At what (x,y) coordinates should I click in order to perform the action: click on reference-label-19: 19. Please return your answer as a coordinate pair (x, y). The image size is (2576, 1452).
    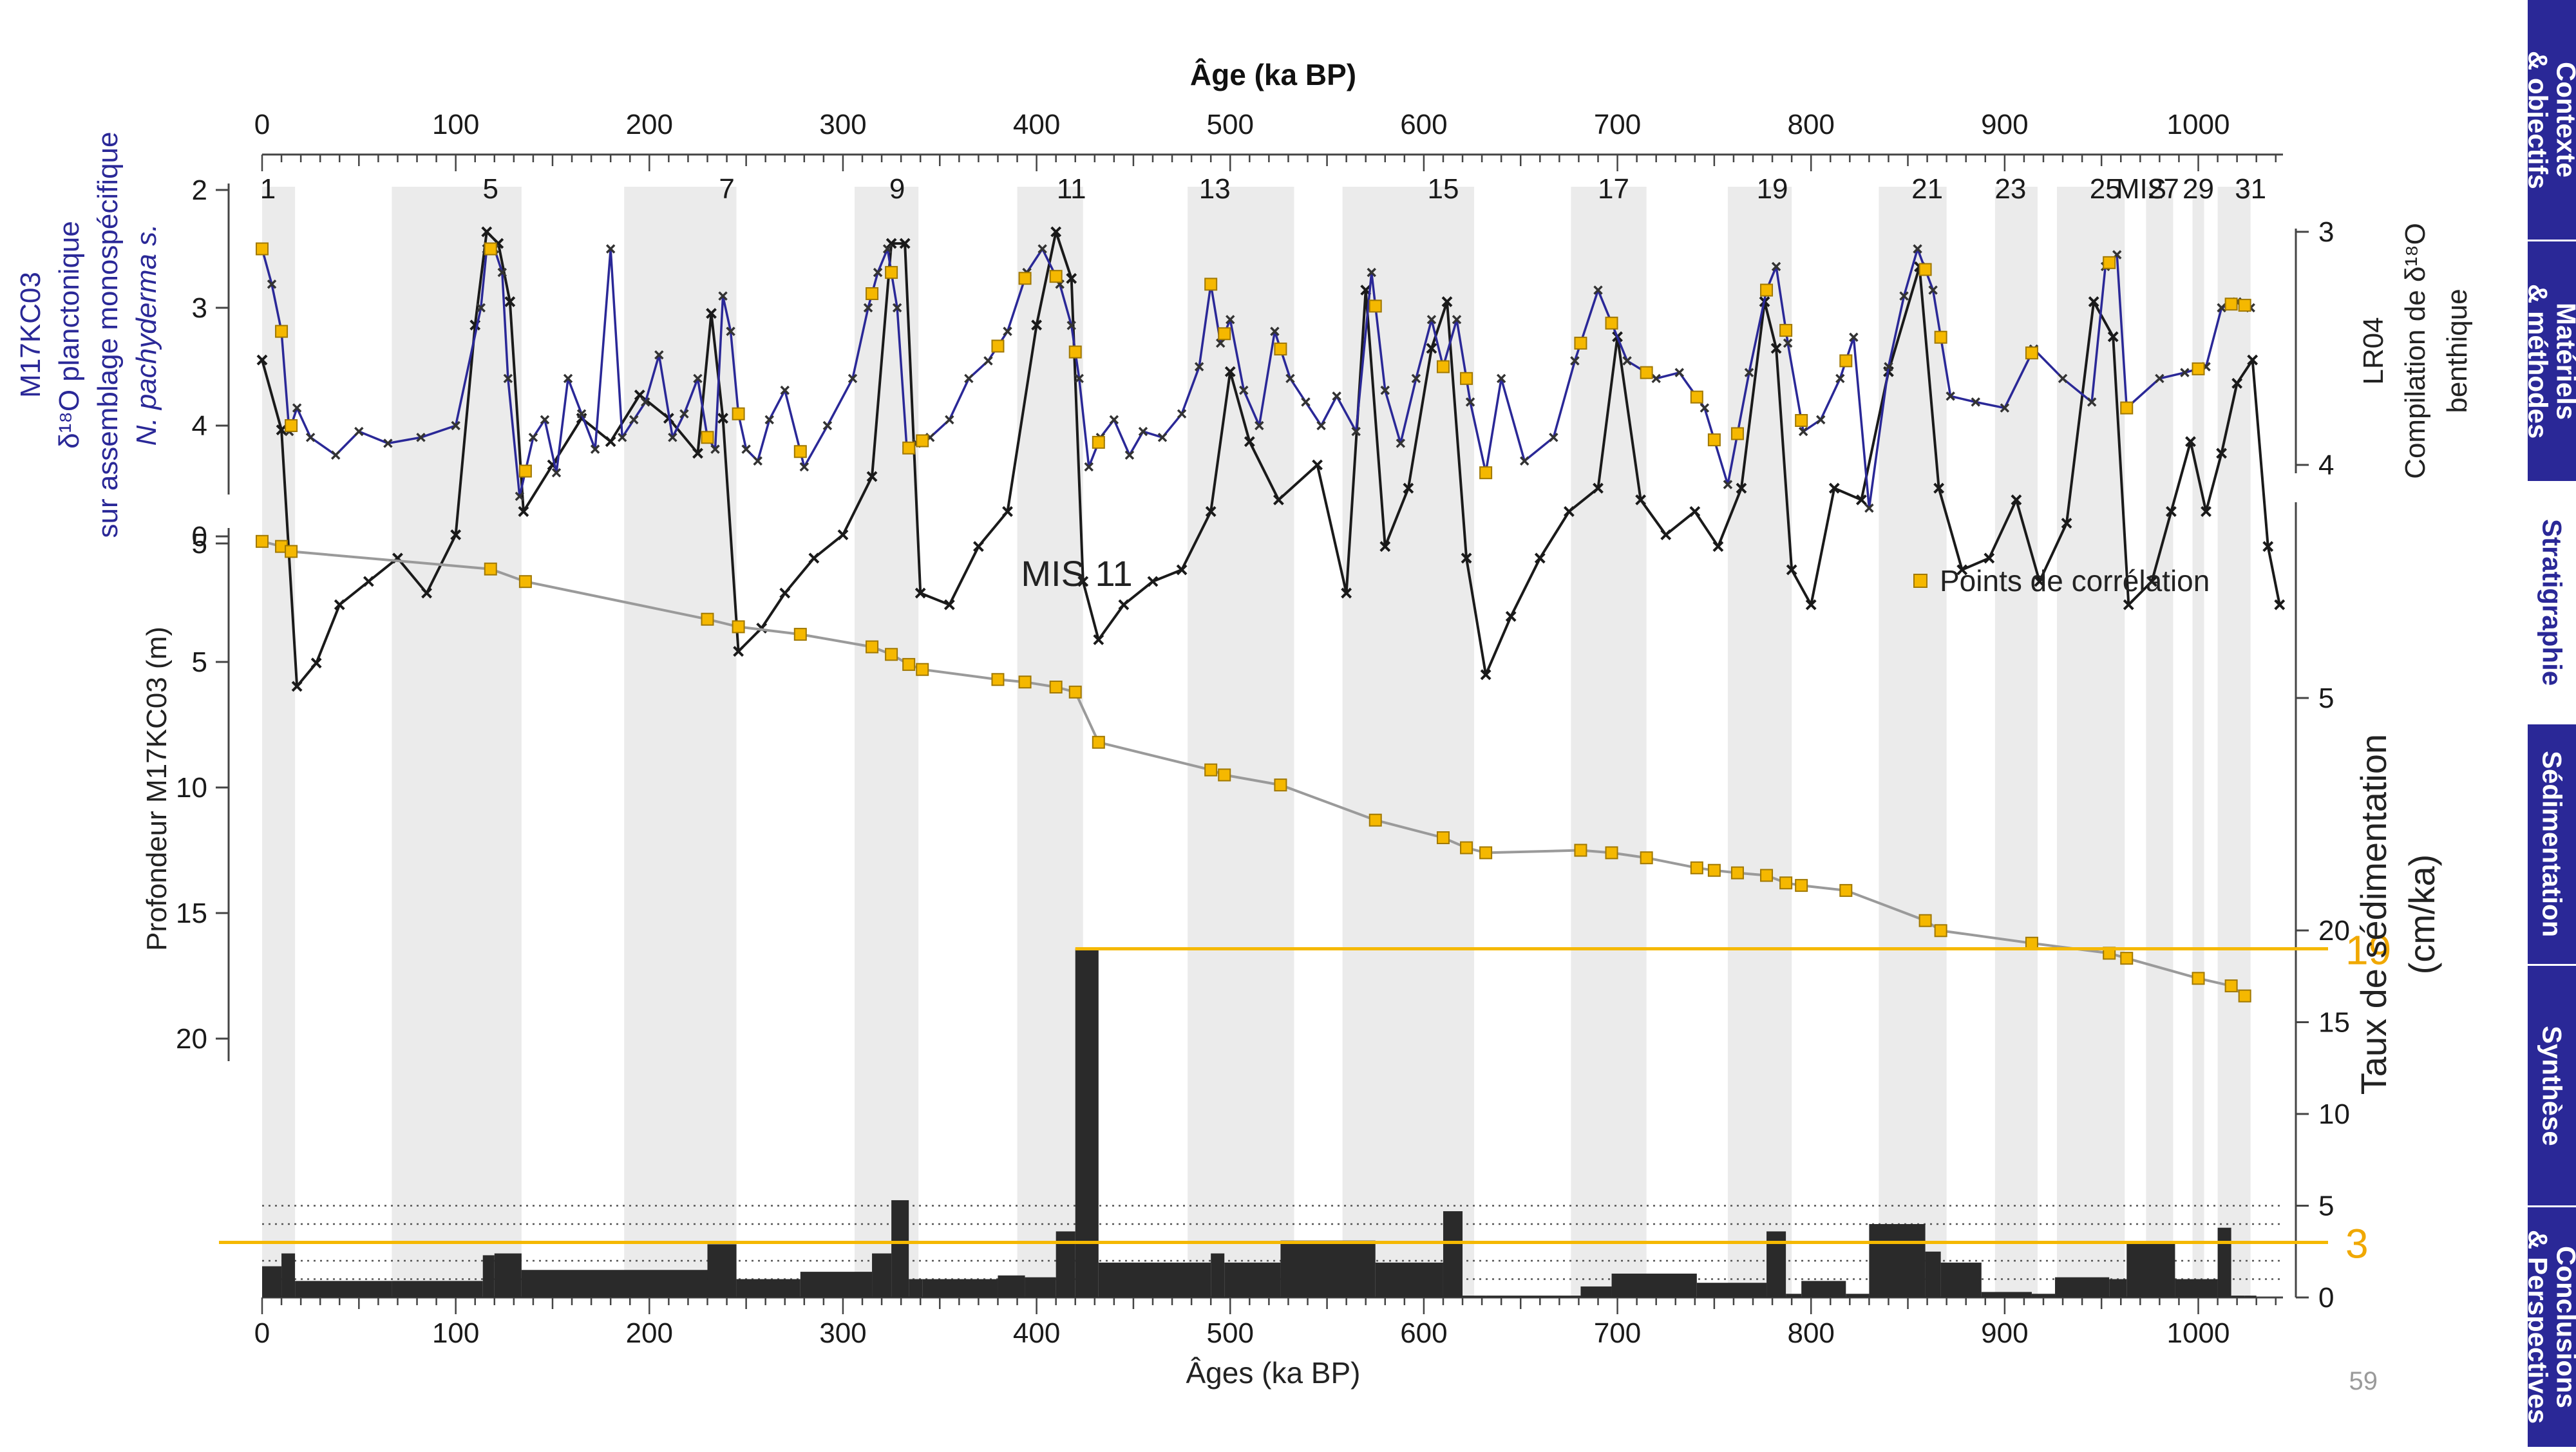
    Looking at the image, I should click on (2368, 950).